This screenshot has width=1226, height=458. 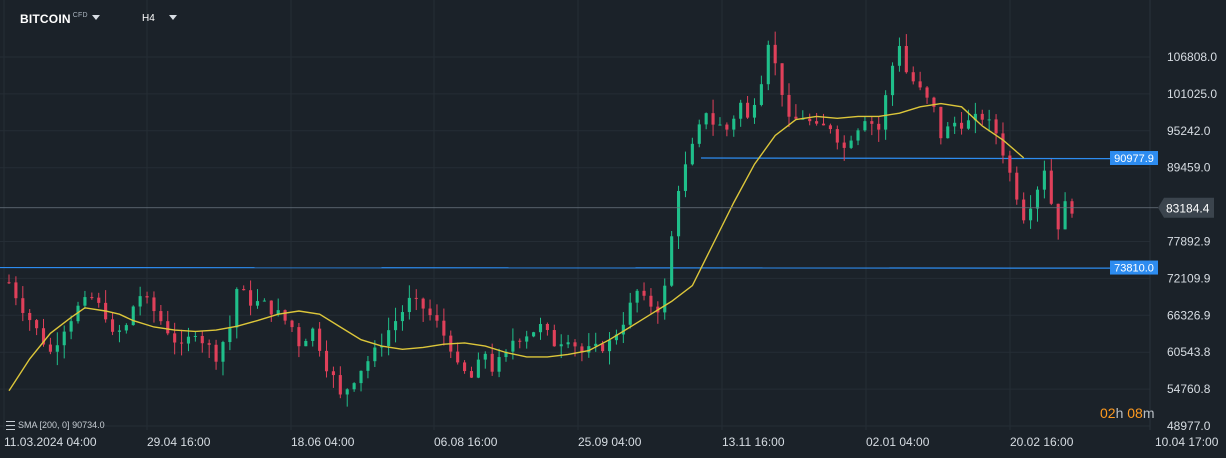 I want to click on timer-minutes-unit: m, so click(x=1148, y=413).